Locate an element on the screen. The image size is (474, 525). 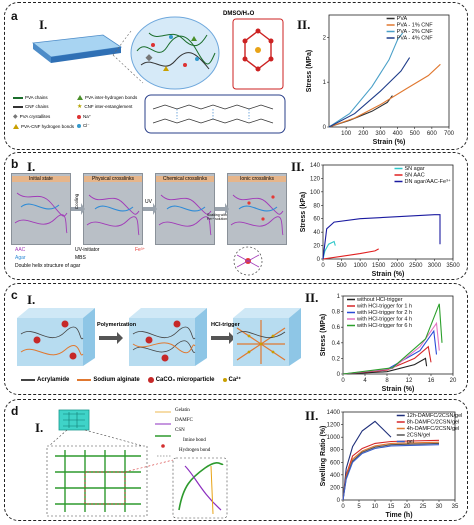
plot-frame is located at coordinates (399, 456).